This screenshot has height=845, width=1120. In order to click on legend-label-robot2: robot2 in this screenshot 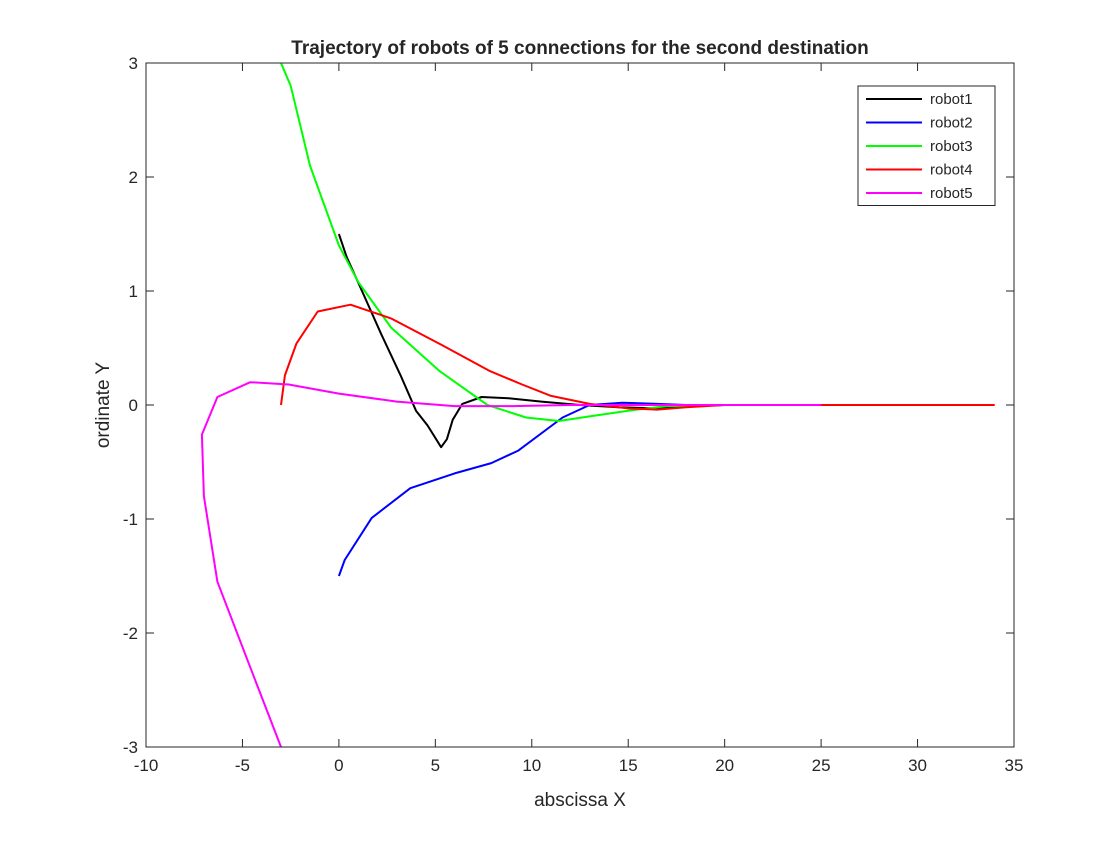, I will do `click(951, 123)`.